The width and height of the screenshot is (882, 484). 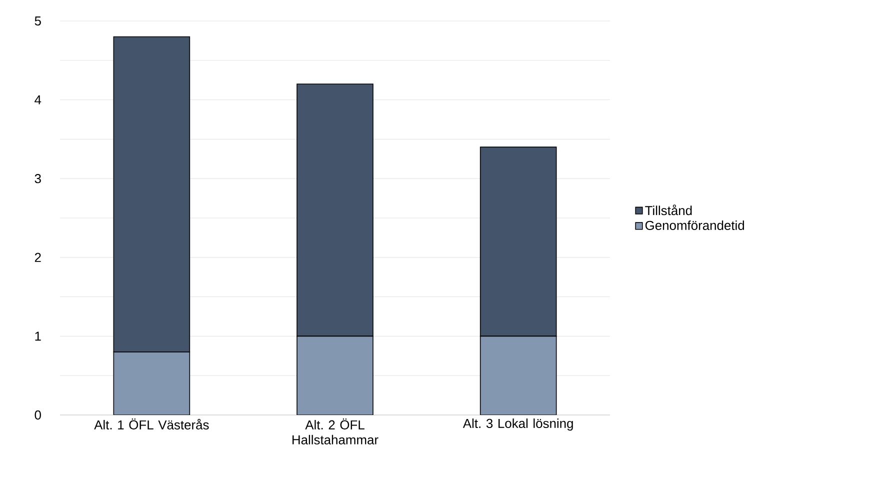 I want to click on x-tick-label: Alt. 3 Lokal lösning, so click(x=517, y=424).